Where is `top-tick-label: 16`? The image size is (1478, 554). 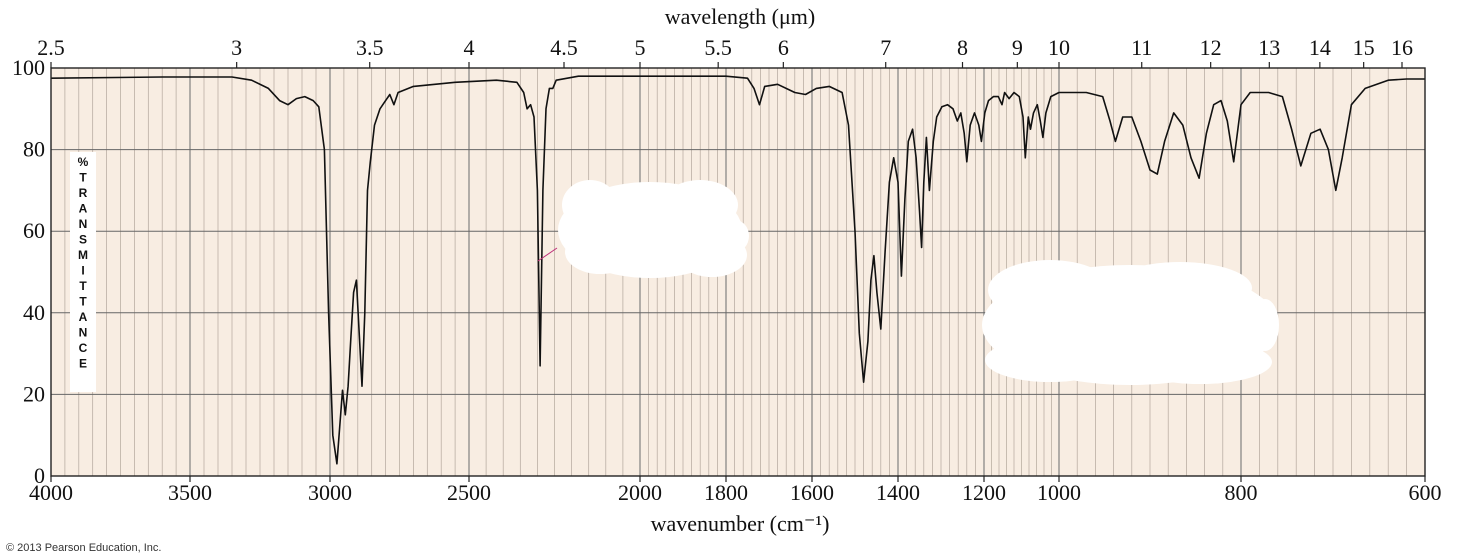
top-tick-label: 16 is located at coordinates (1402, 47).